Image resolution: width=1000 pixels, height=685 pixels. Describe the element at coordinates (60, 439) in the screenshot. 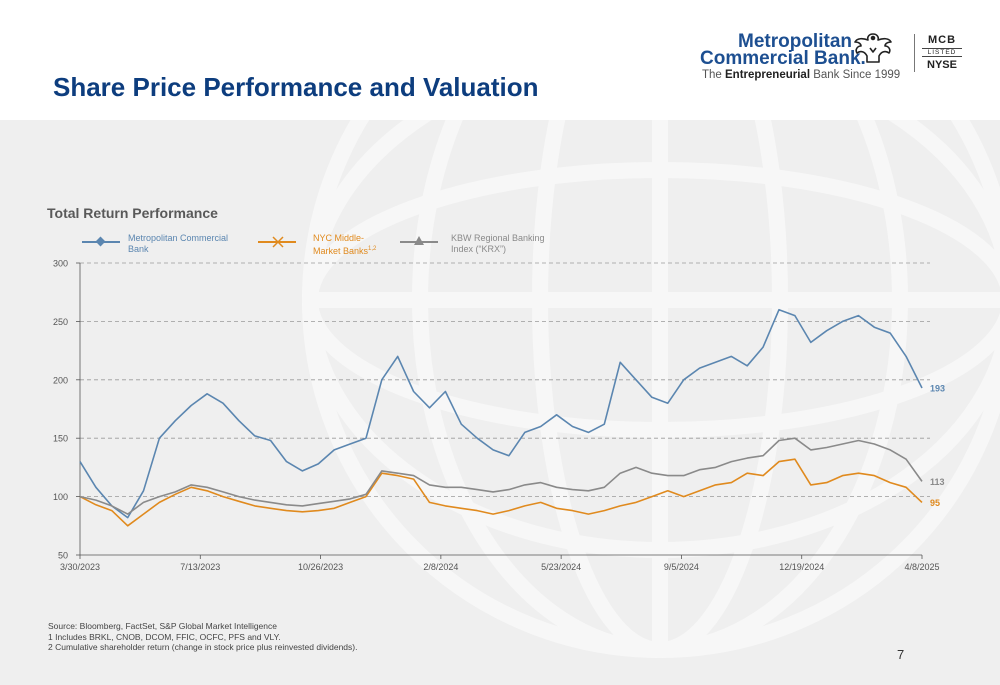

I see `y-tick-label: 150` at that location.